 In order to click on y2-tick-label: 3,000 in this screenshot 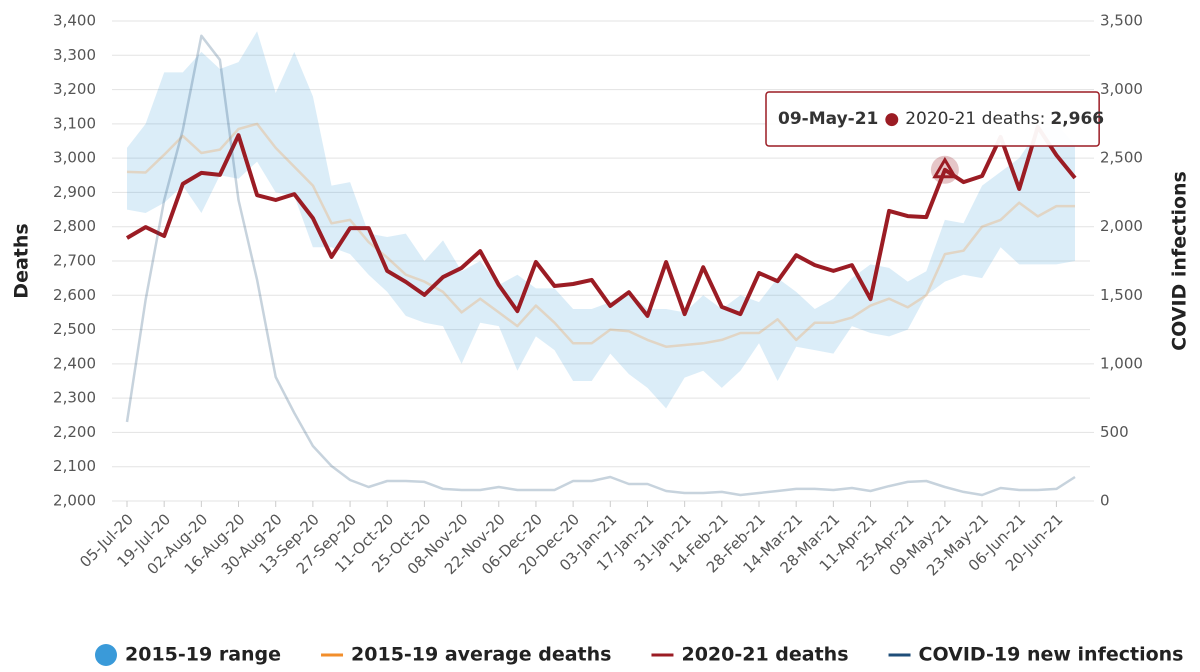, I will do `click(1121, 89)`.